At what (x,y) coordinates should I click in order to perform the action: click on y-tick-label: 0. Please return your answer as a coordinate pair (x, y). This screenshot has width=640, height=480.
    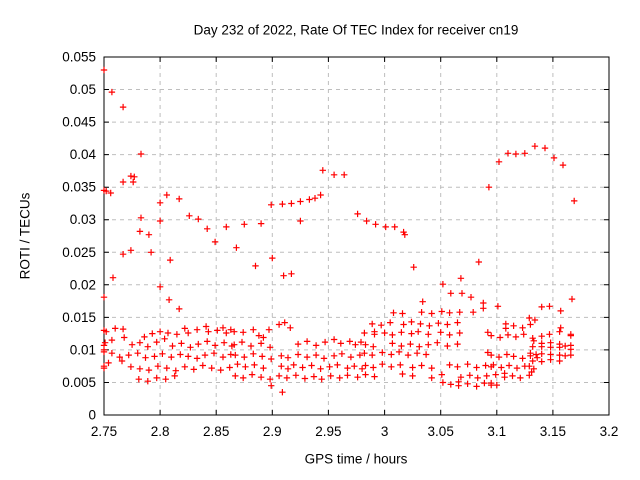
    Looking at the image, I should click on (92, 415).